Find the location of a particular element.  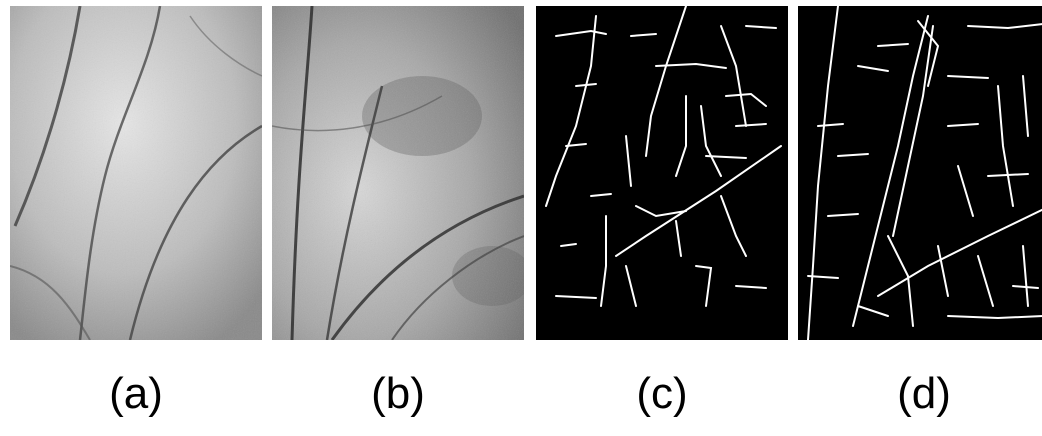

caption-c: (c) is located at coordinates (662, 393).